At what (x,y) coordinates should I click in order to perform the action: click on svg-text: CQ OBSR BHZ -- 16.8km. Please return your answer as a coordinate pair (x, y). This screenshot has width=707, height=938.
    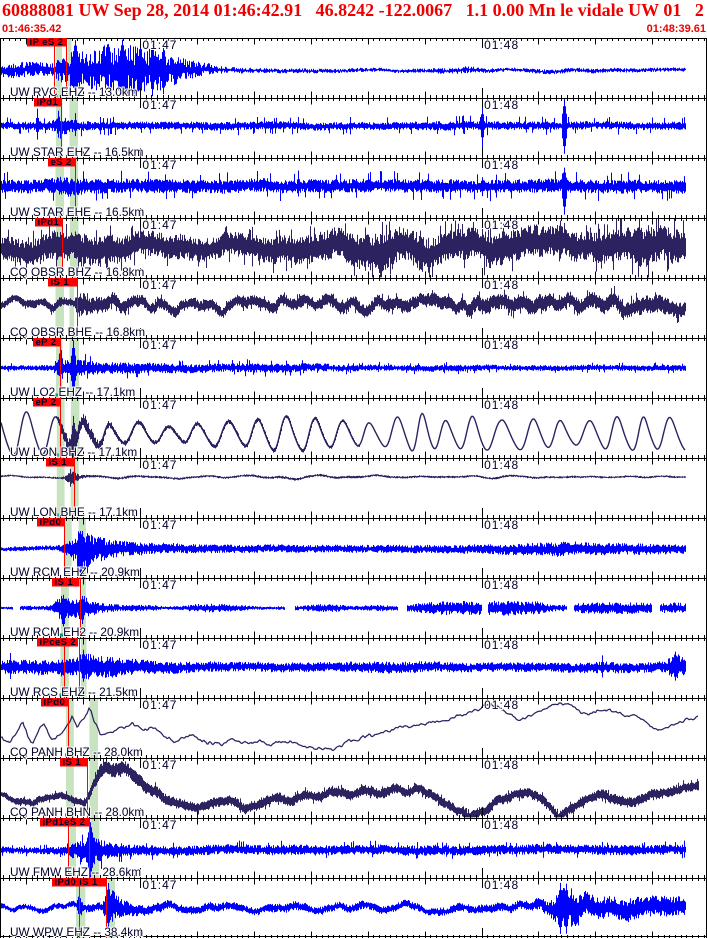
    Looking at the image, I should click on (77, 272).